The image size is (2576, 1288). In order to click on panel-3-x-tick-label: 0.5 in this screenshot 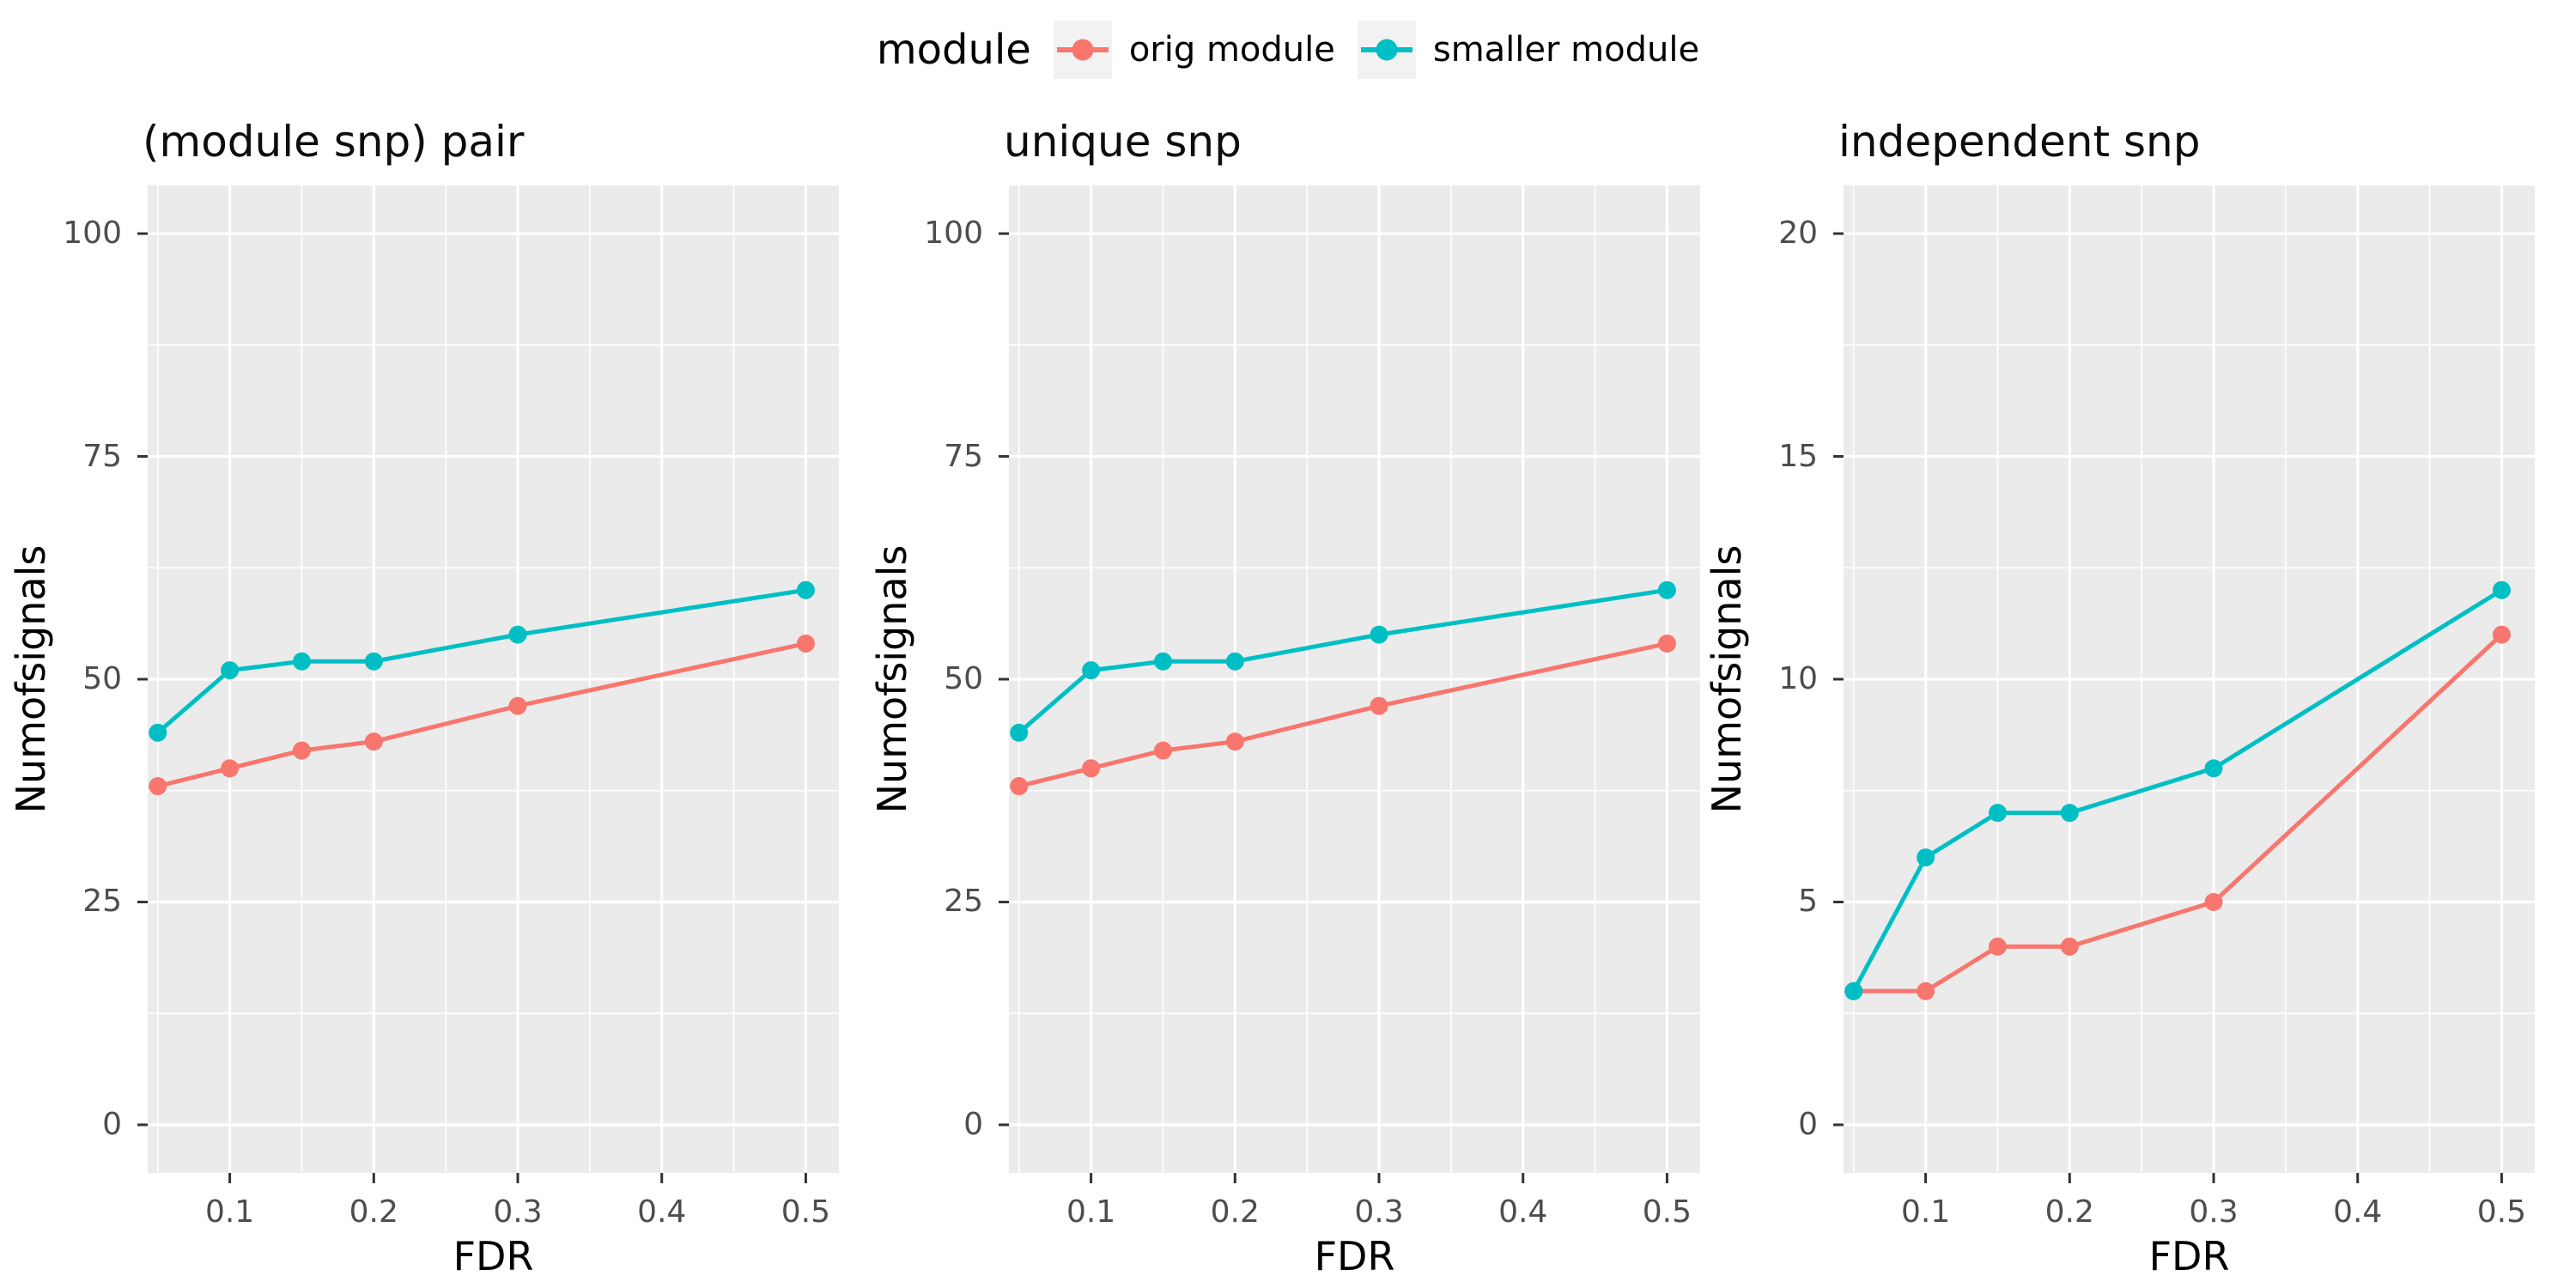, I will do `click(2501, 1212)`.